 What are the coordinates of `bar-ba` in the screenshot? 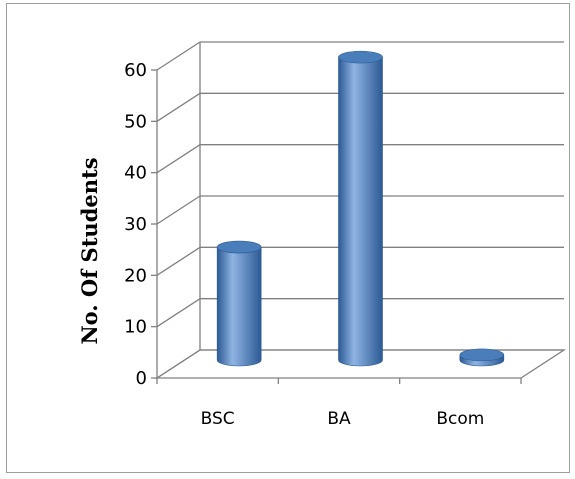 It's located at (360, 208).